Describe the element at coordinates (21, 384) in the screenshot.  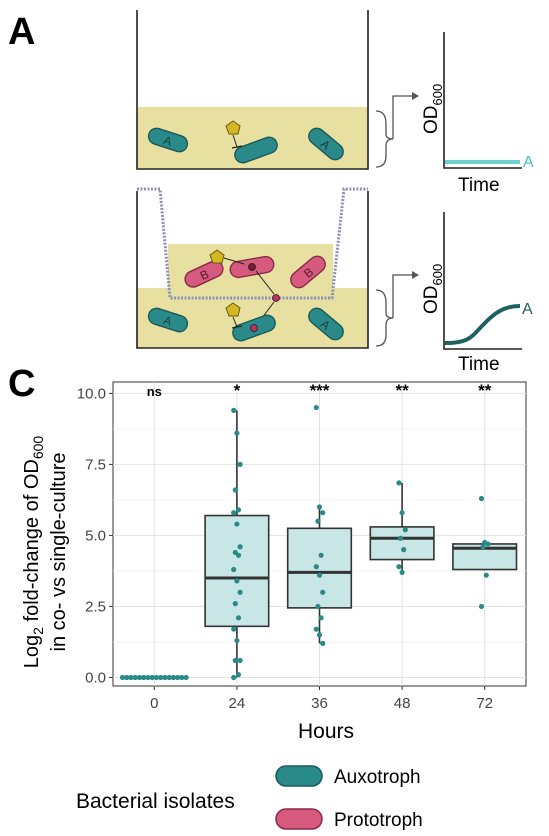
I see `panel-c-label: C` at that location.